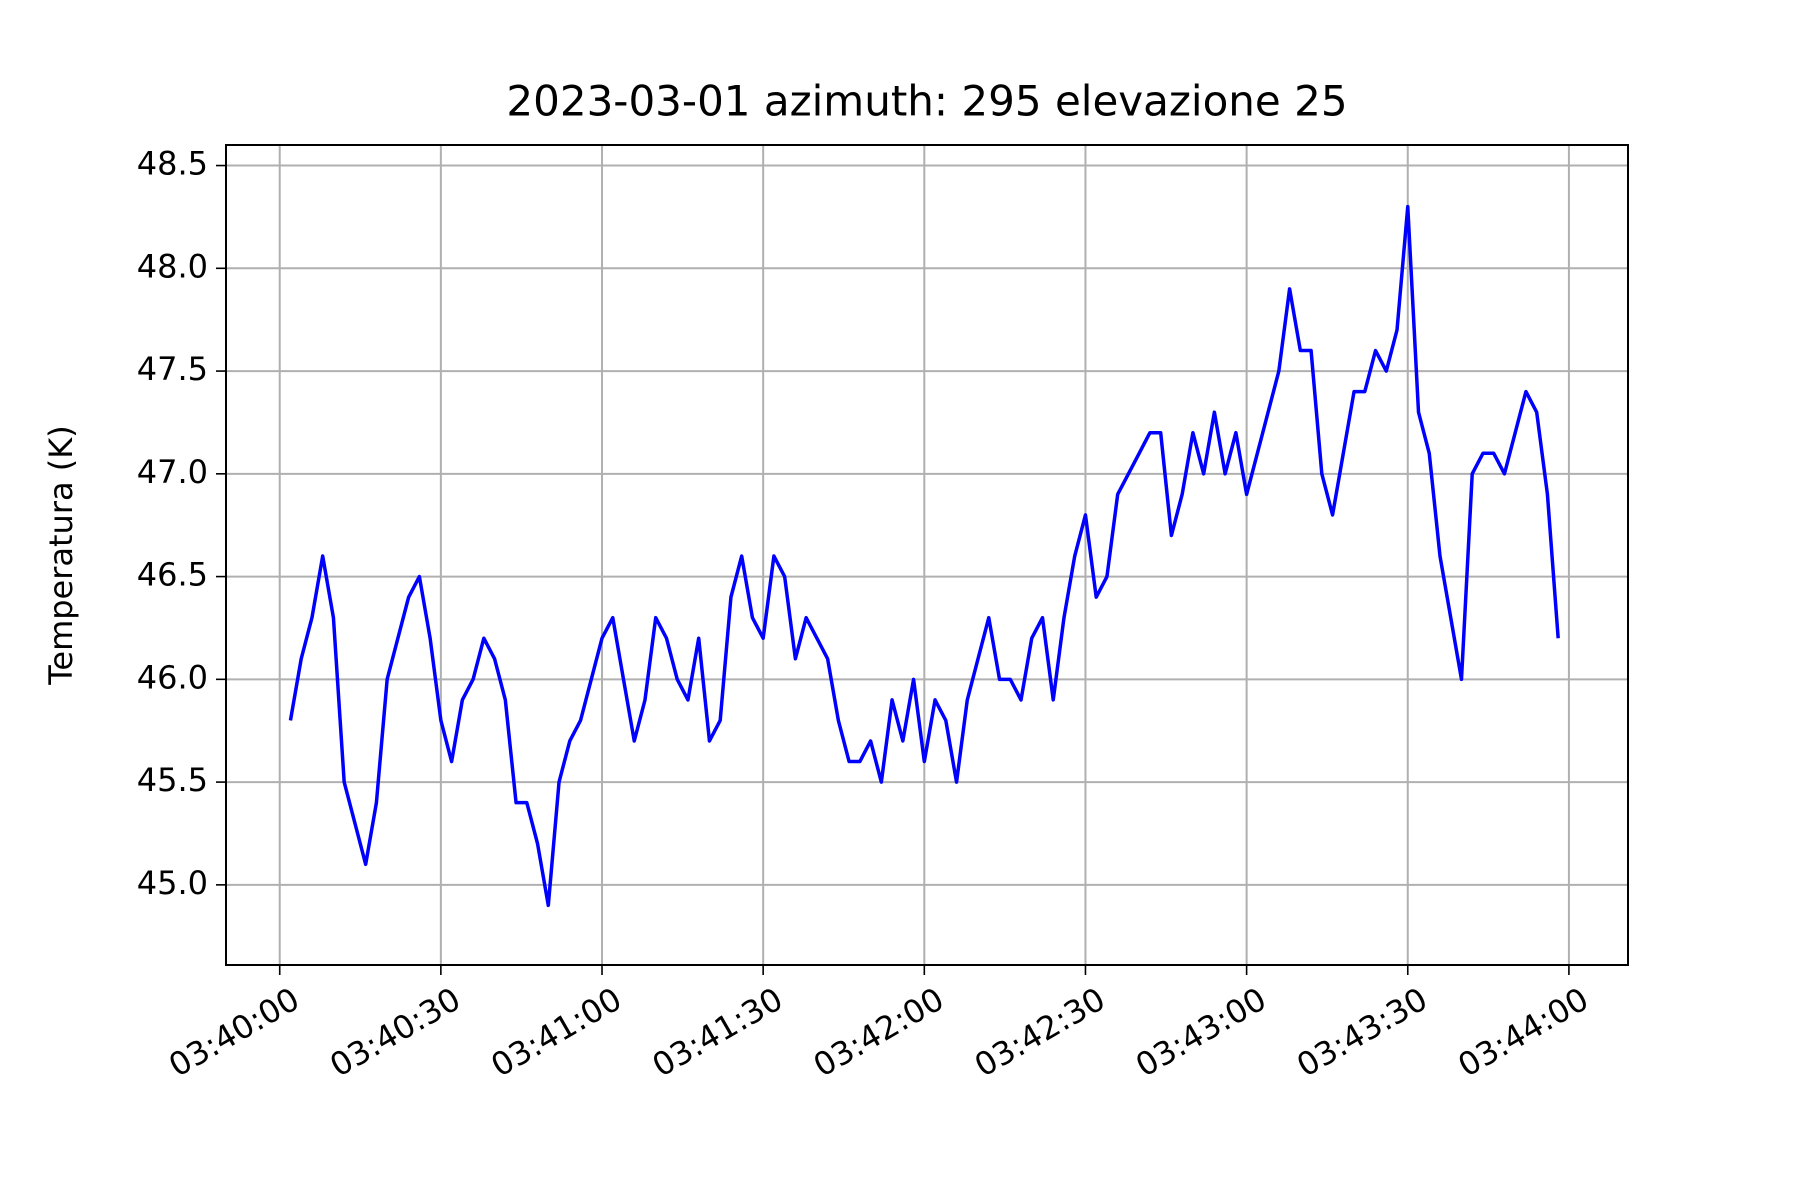 The height and width of the screenshot is (1200, 1800). I want to click on y-tick-label: 45.5, so click(172, 780).